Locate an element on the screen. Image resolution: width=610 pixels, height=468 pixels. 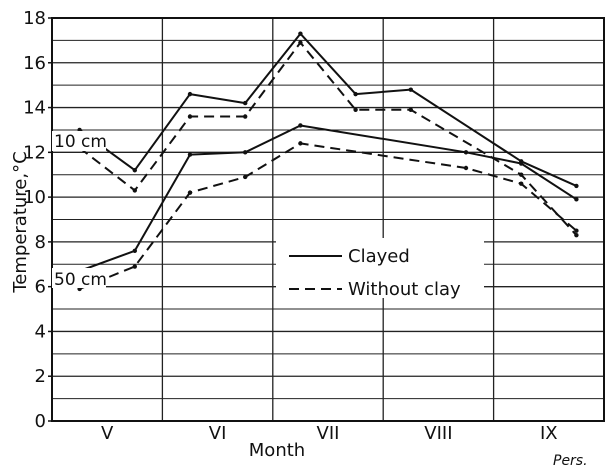
y-tick-label: 6 is located at coordinates (40, 287).